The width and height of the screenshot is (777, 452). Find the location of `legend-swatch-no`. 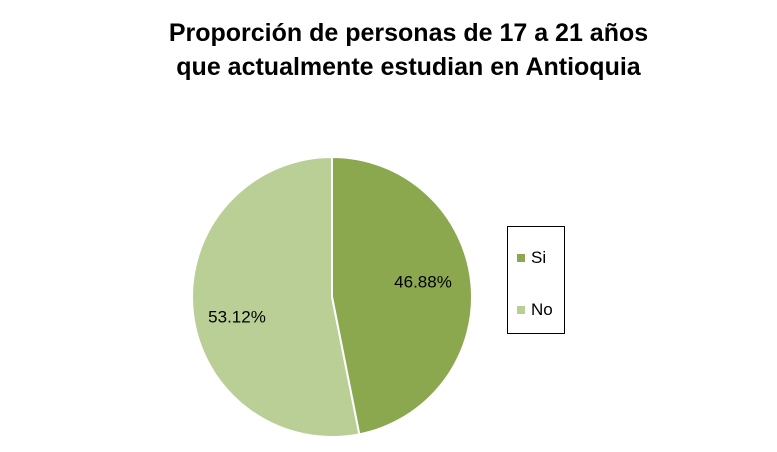

legend-swatch-no is located at coordinates (521, 310).